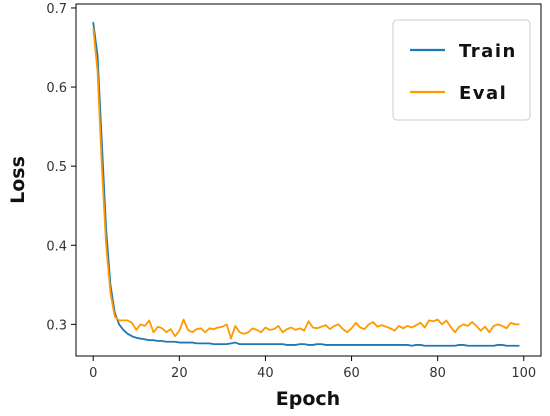  What do you see at coordinates (312, 368) in the screenshot?
I see `x-axis-ticks: 0 20 40 60 80 100` at bounding box center [312, 368].